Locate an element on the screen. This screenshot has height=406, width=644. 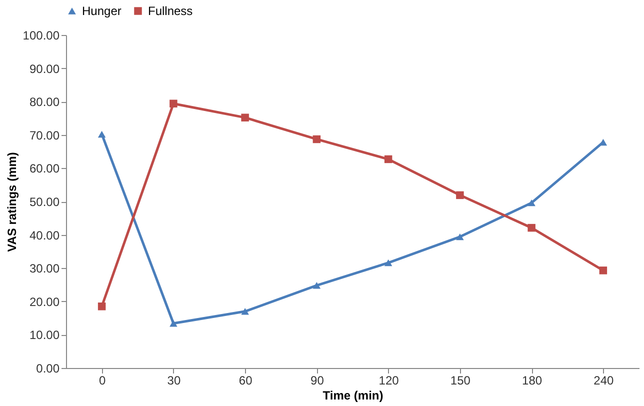
x-tick-label: 0 is located at coordinates (102, 381).